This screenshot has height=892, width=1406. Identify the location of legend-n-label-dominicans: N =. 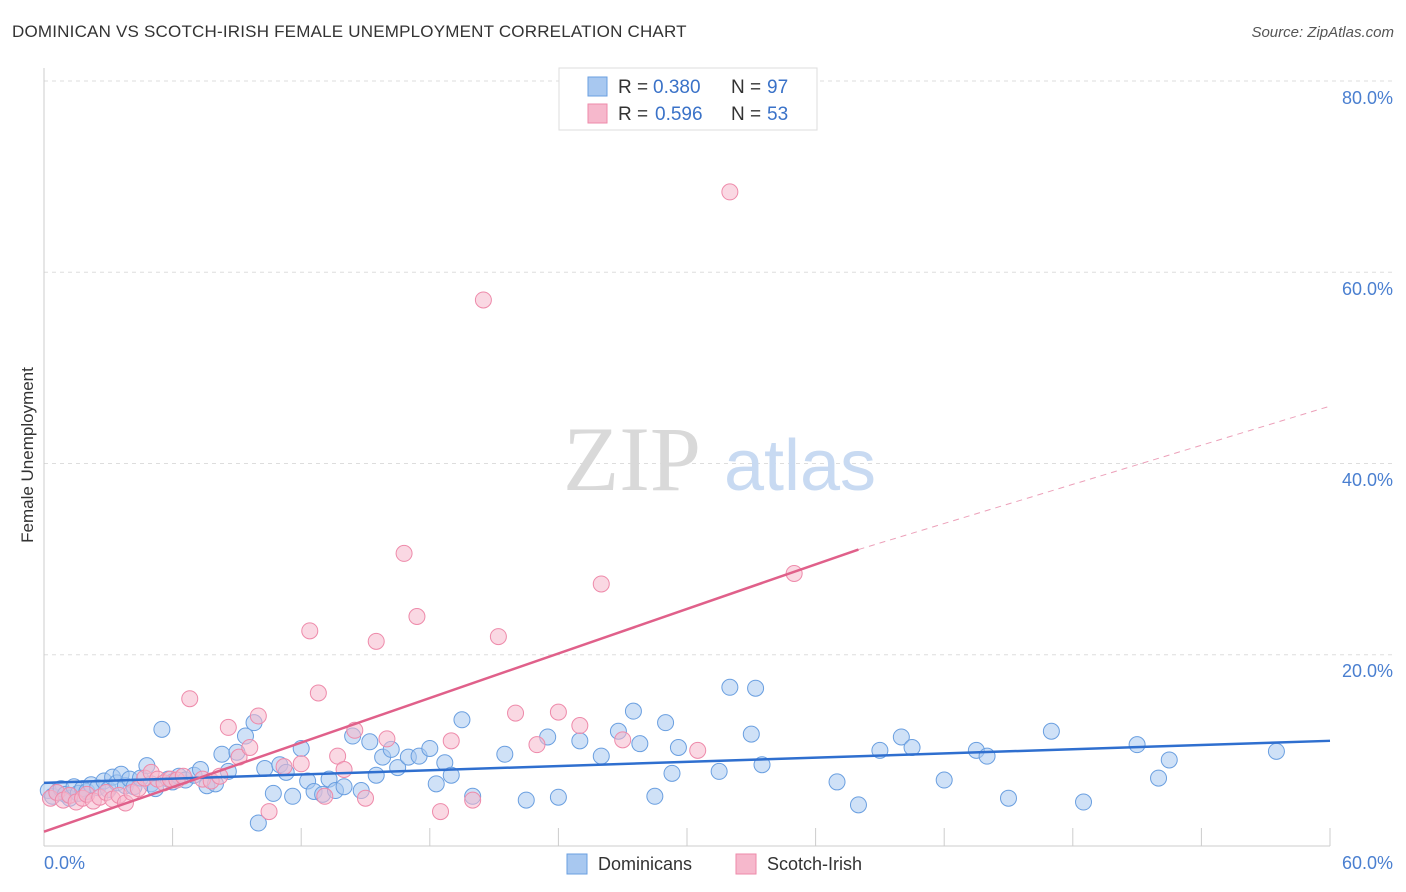
(746, 87).